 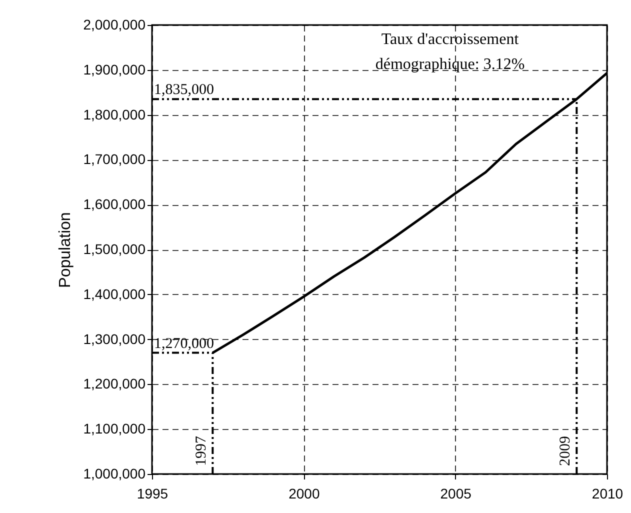 What do you see at coordinates (114, 69) in the screenshot?
I see `y-tick-label: 1,900,000` at bounding box center [114, 69].